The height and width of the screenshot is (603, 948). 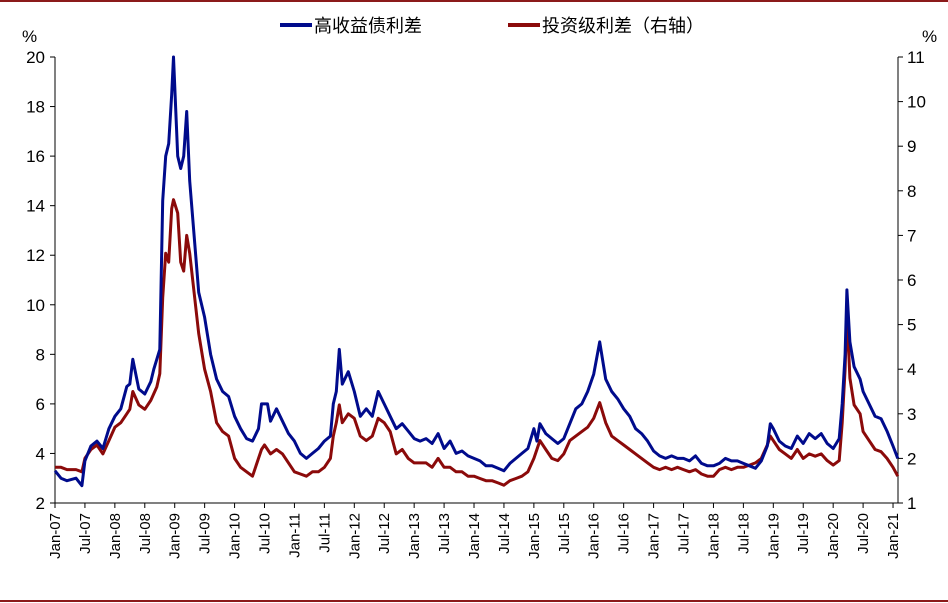 What do you see at coordinates (911, 369) in the screenshot?
I see `right-tick-label: 4` at bounding box center [911, 369].